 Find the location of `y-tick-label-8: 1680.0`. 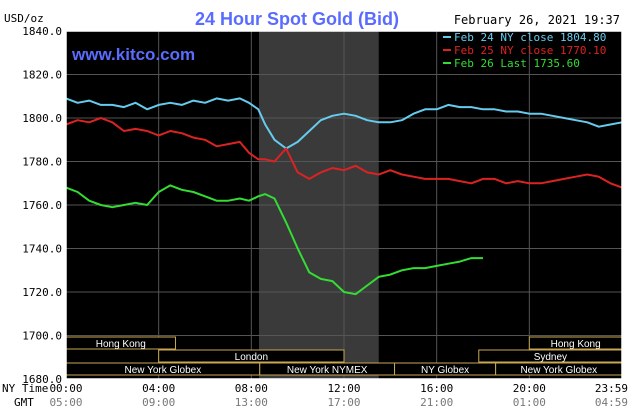

y-tick-label-8: 1680.0 is located at coordinates (42, 379).